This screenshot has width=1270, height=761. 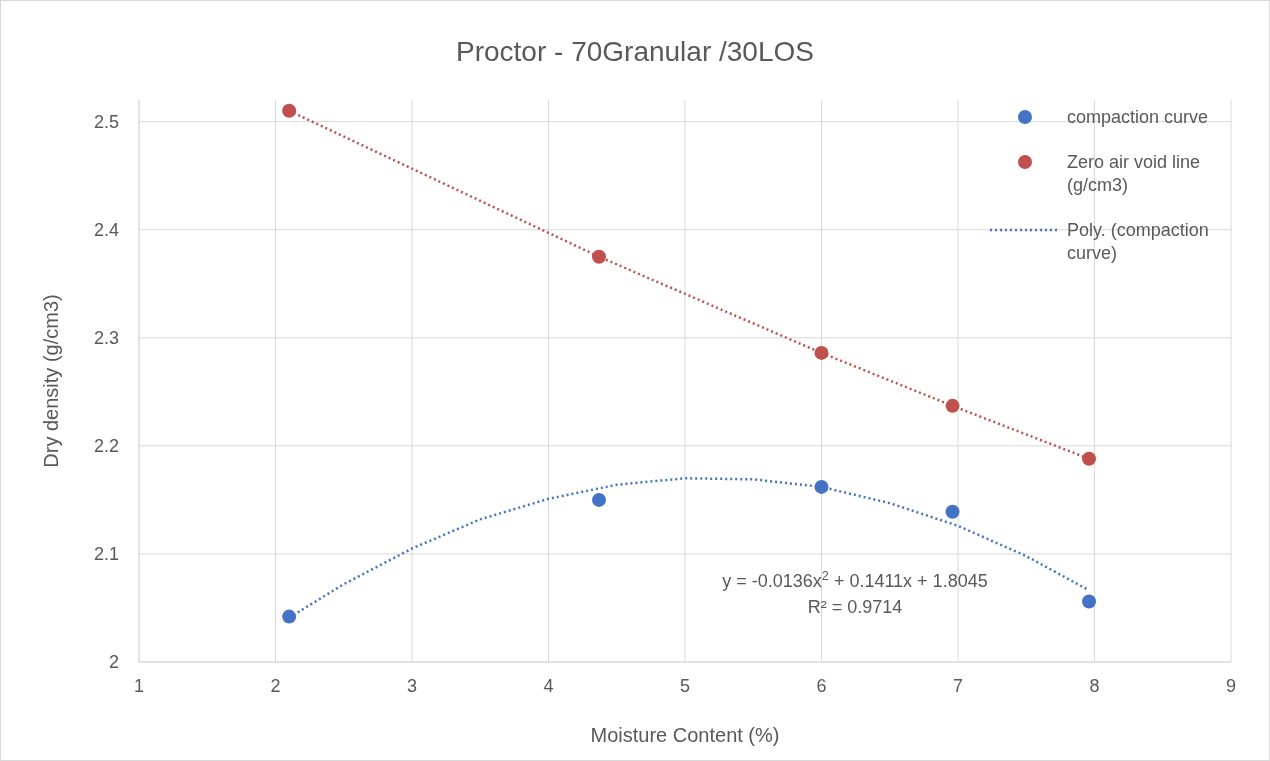 What do you see at coordinates (106, 121) in the screenshot?
I see `y-tick-label: 2.5` at bounding box center [106, 121].